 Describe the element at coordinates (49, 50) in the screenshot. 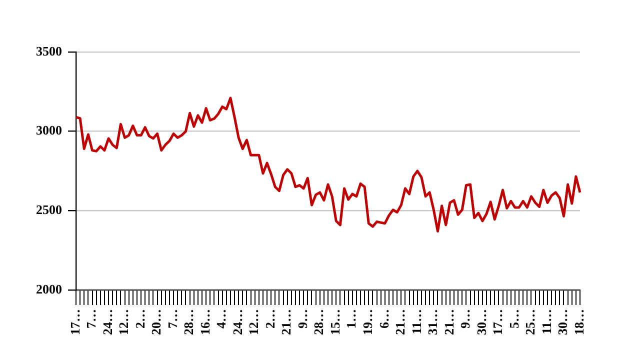

I see `y-tick-label: 3500` at that location.